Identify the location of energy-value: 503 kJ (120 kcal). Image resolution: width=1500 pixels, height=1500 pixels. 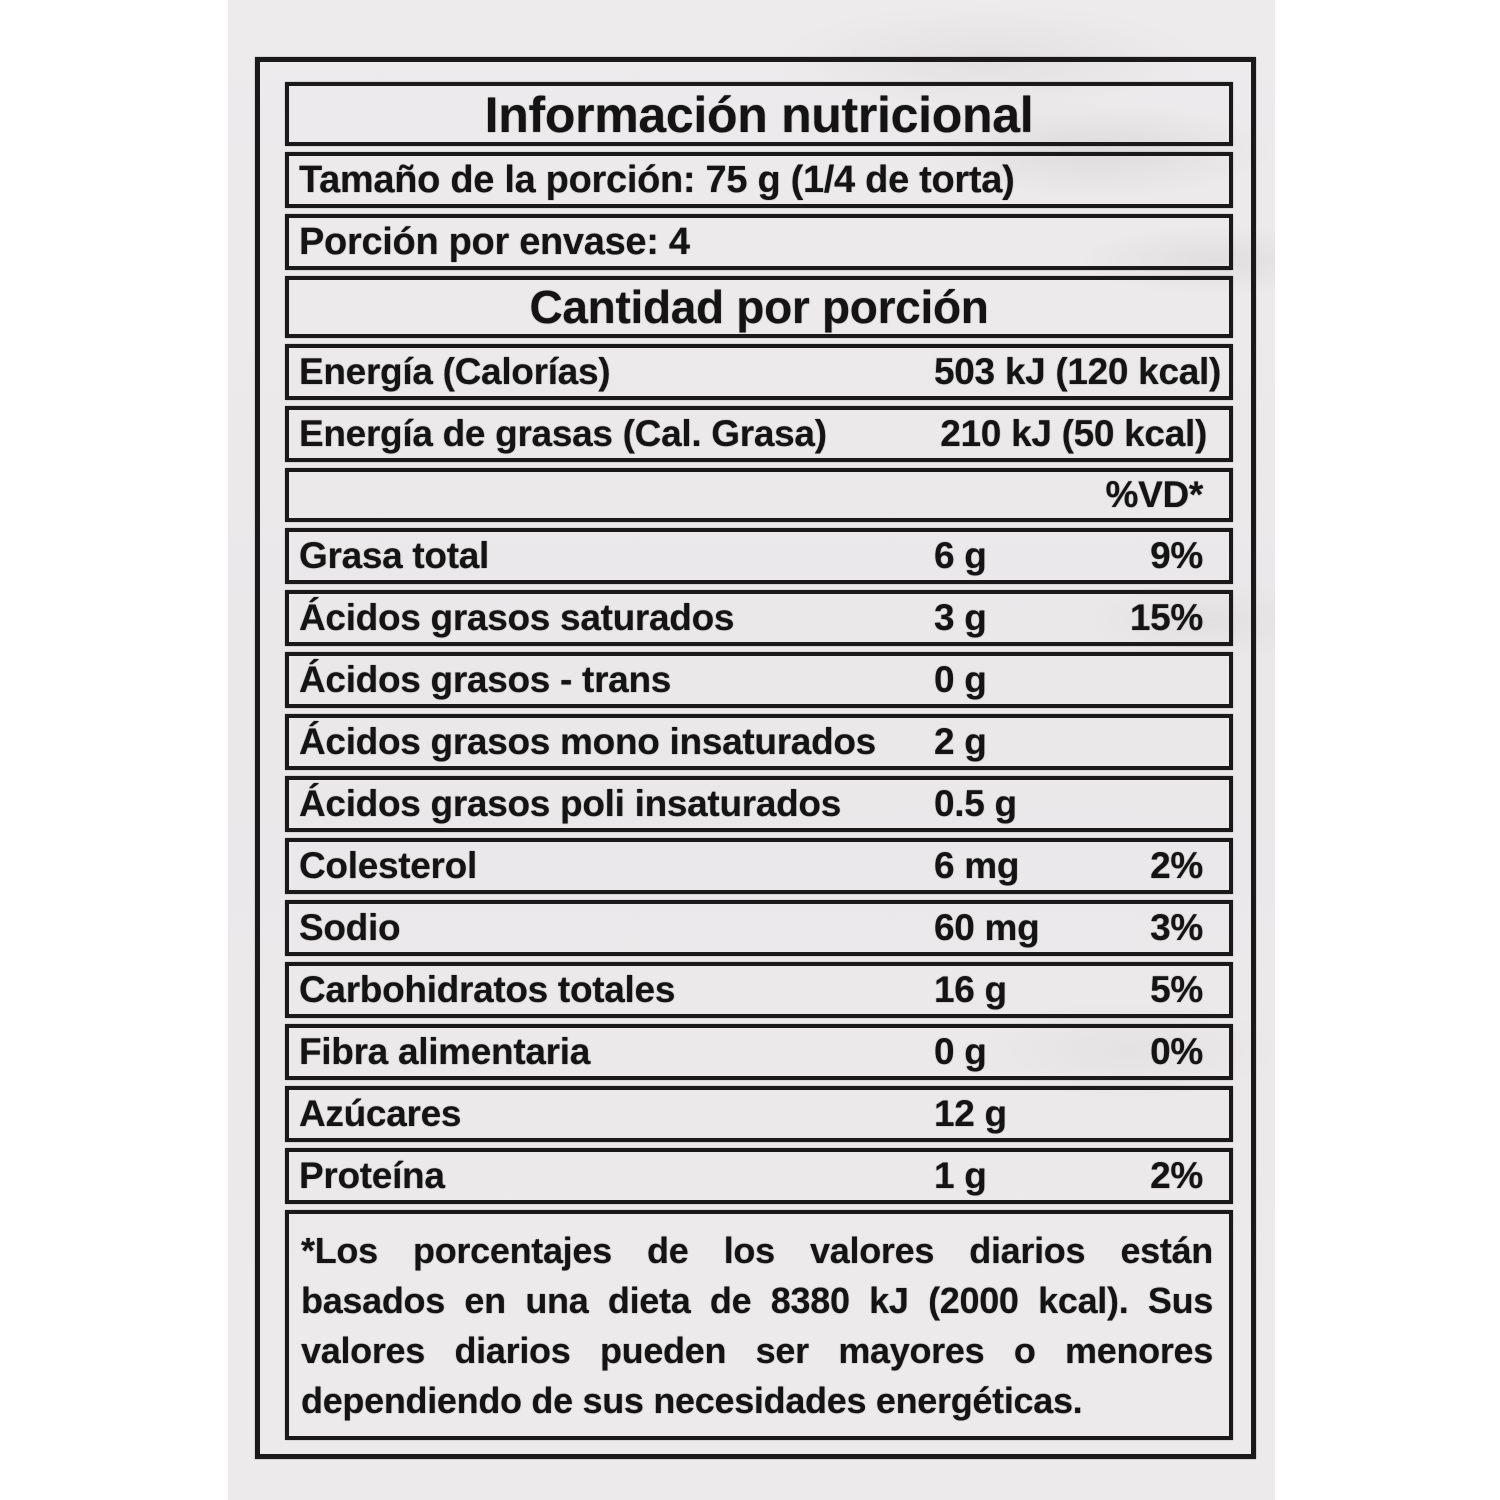
(1078, 371).